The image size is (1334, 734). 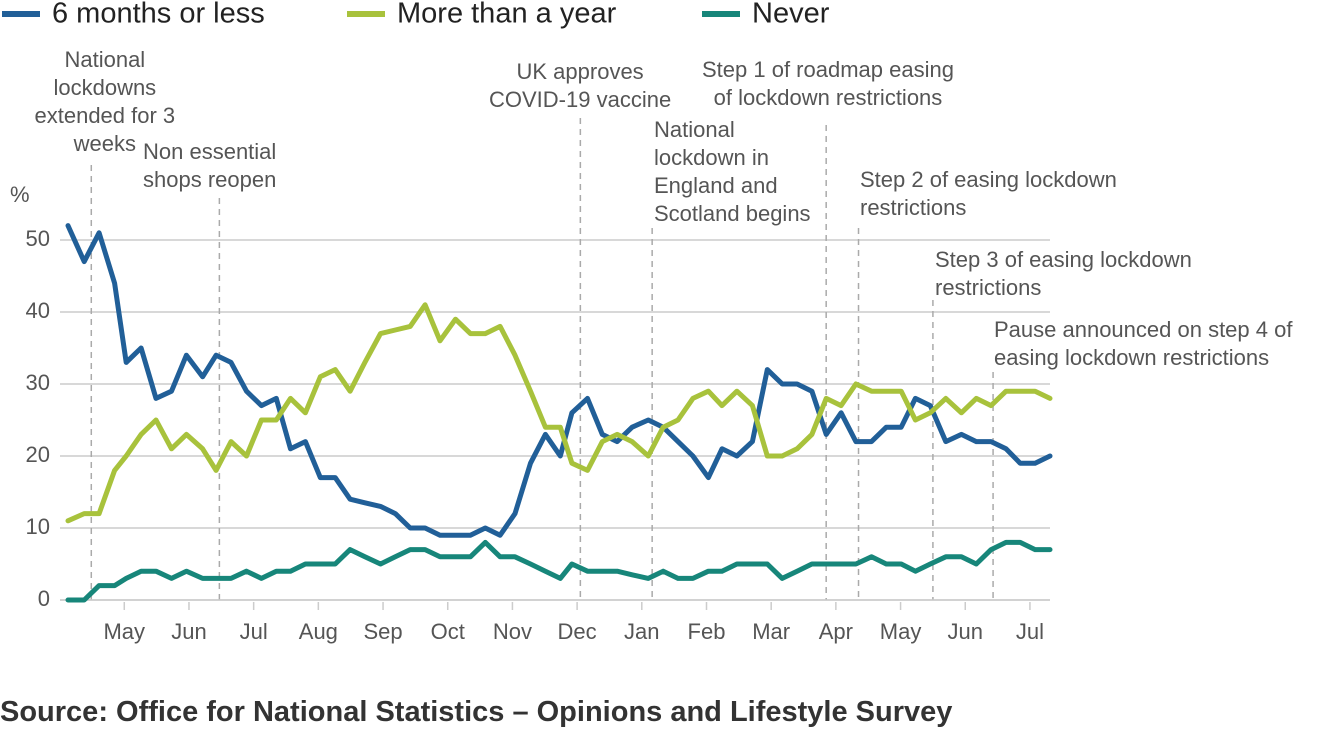 I want to click on legend-label: More than a year, so click(x=507, y=15).